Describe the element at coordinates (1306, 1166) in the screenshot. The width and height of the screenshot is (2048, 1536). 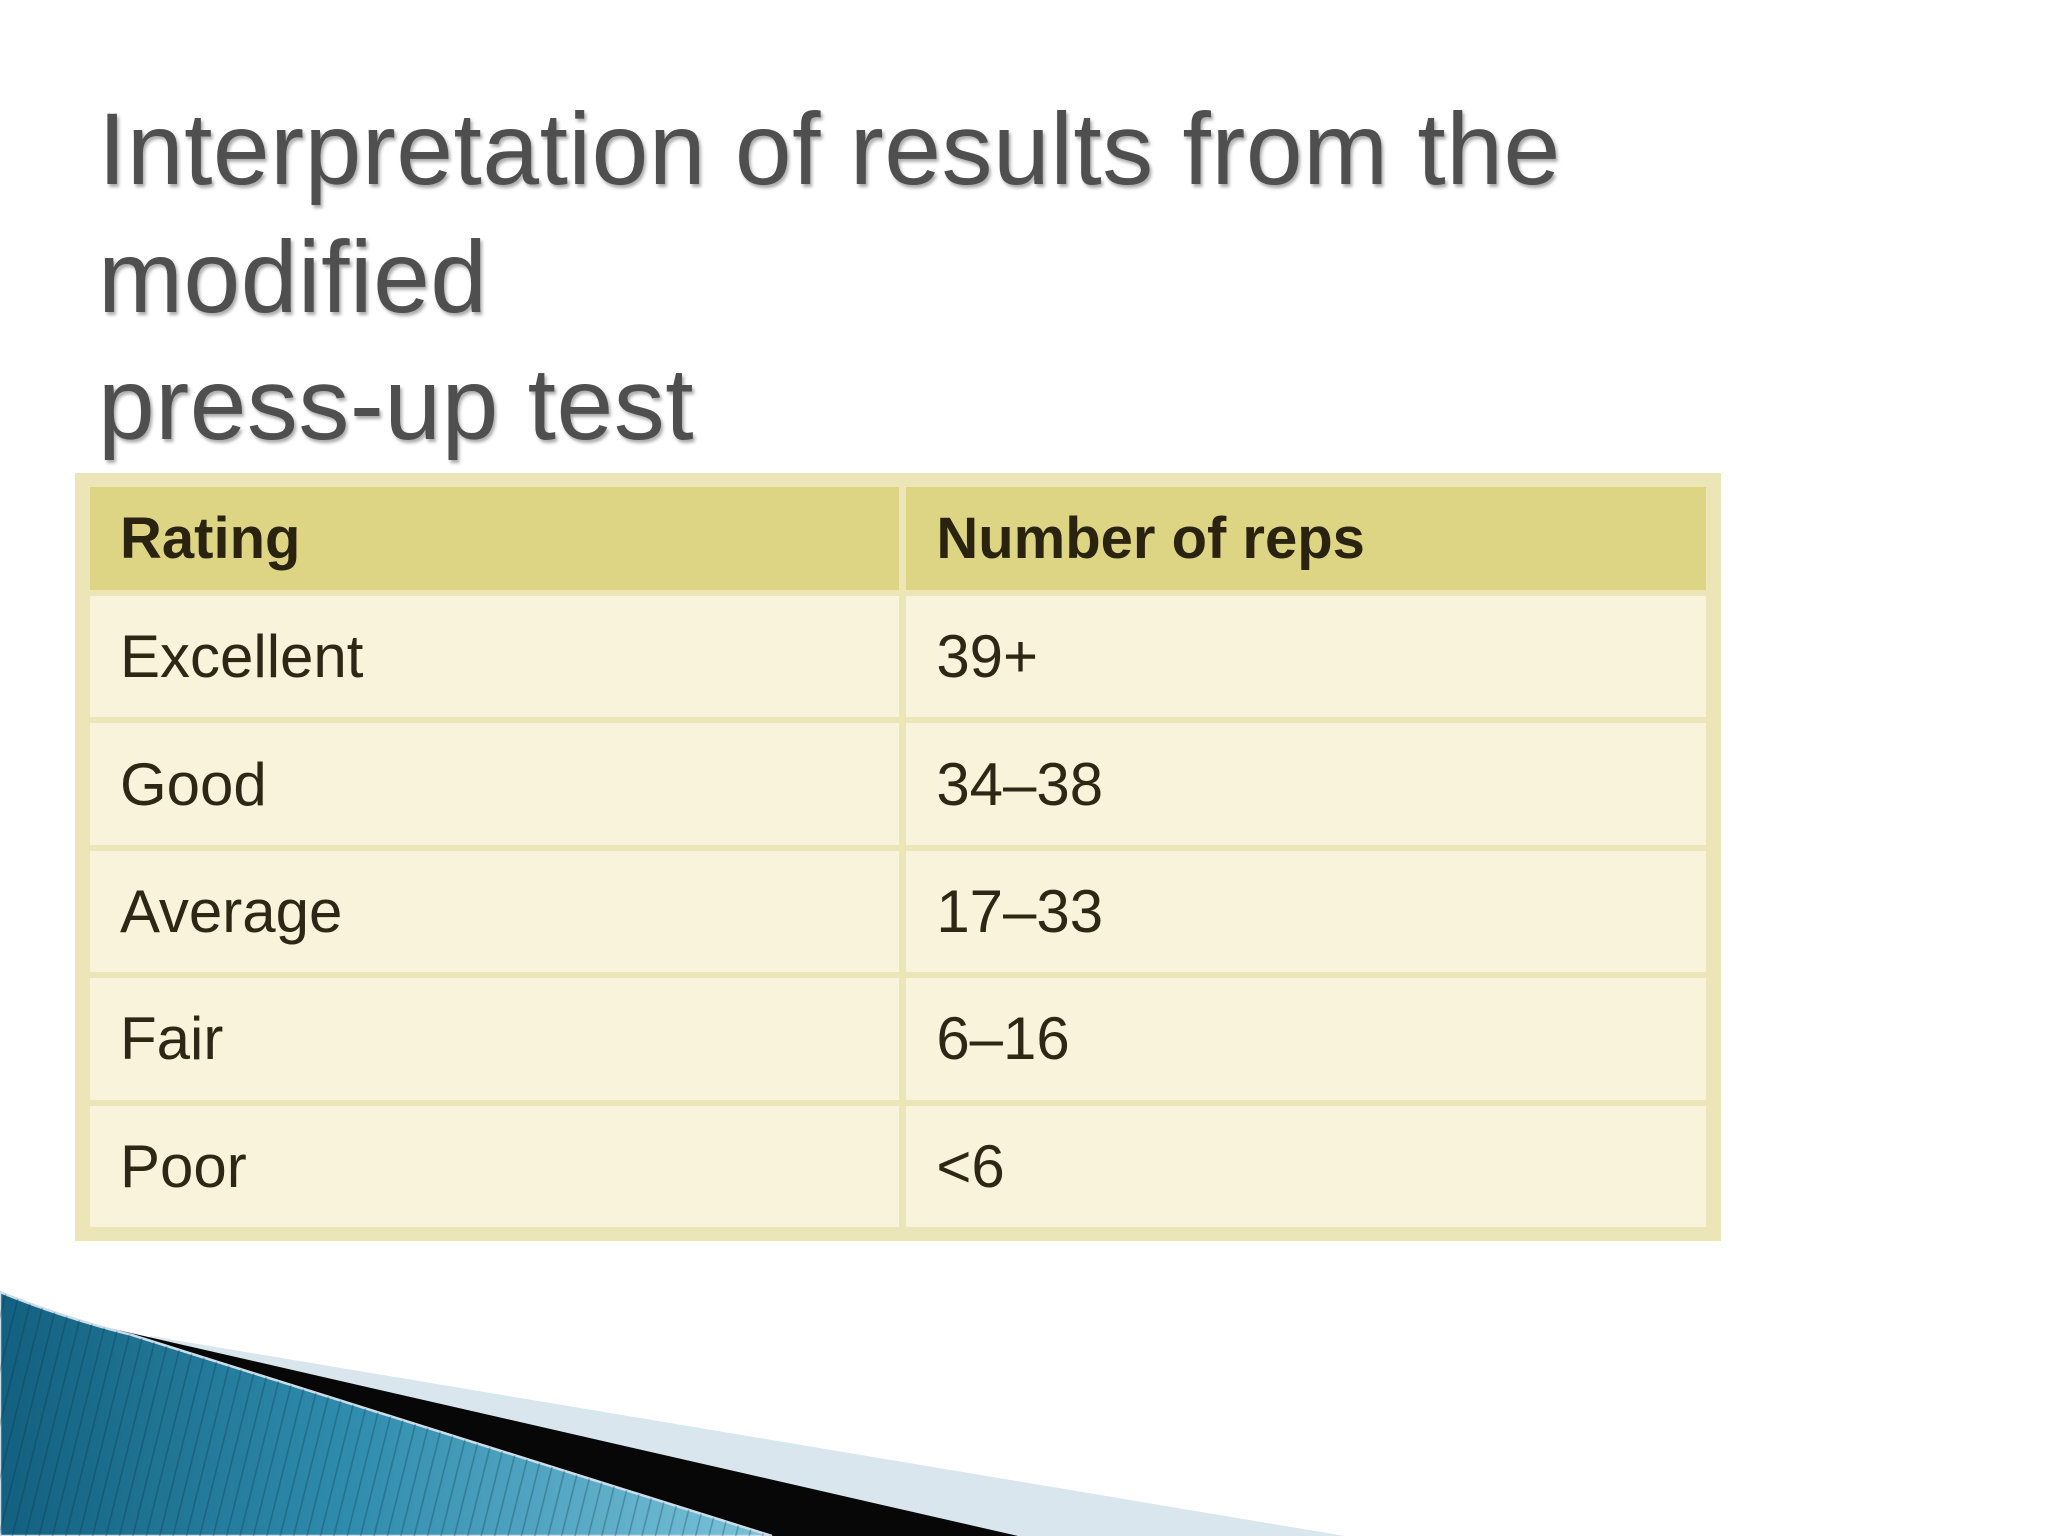
I see `cell-reps: <6` at that location.